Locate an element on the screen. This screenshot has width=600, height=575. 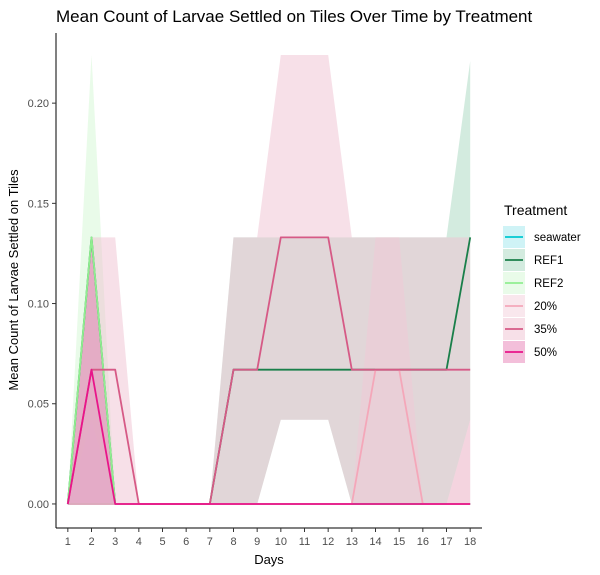
legend-label-ref1: REF1 is located at coordinates (548, 261).